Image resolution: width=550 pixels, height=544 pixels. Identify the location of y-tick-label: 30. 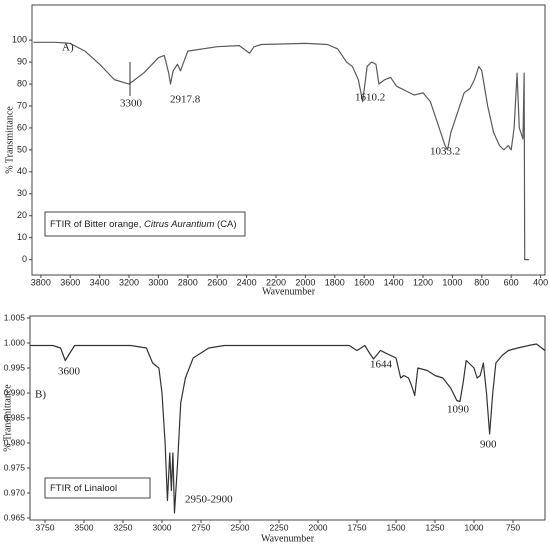
(22, 193).